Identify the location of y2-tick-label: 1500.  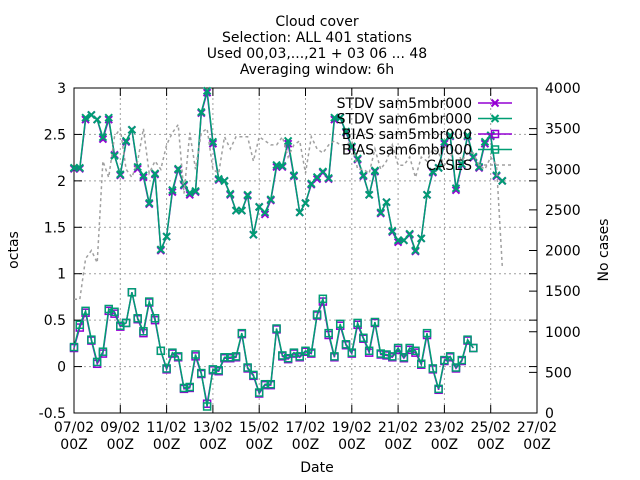
(563, 292).